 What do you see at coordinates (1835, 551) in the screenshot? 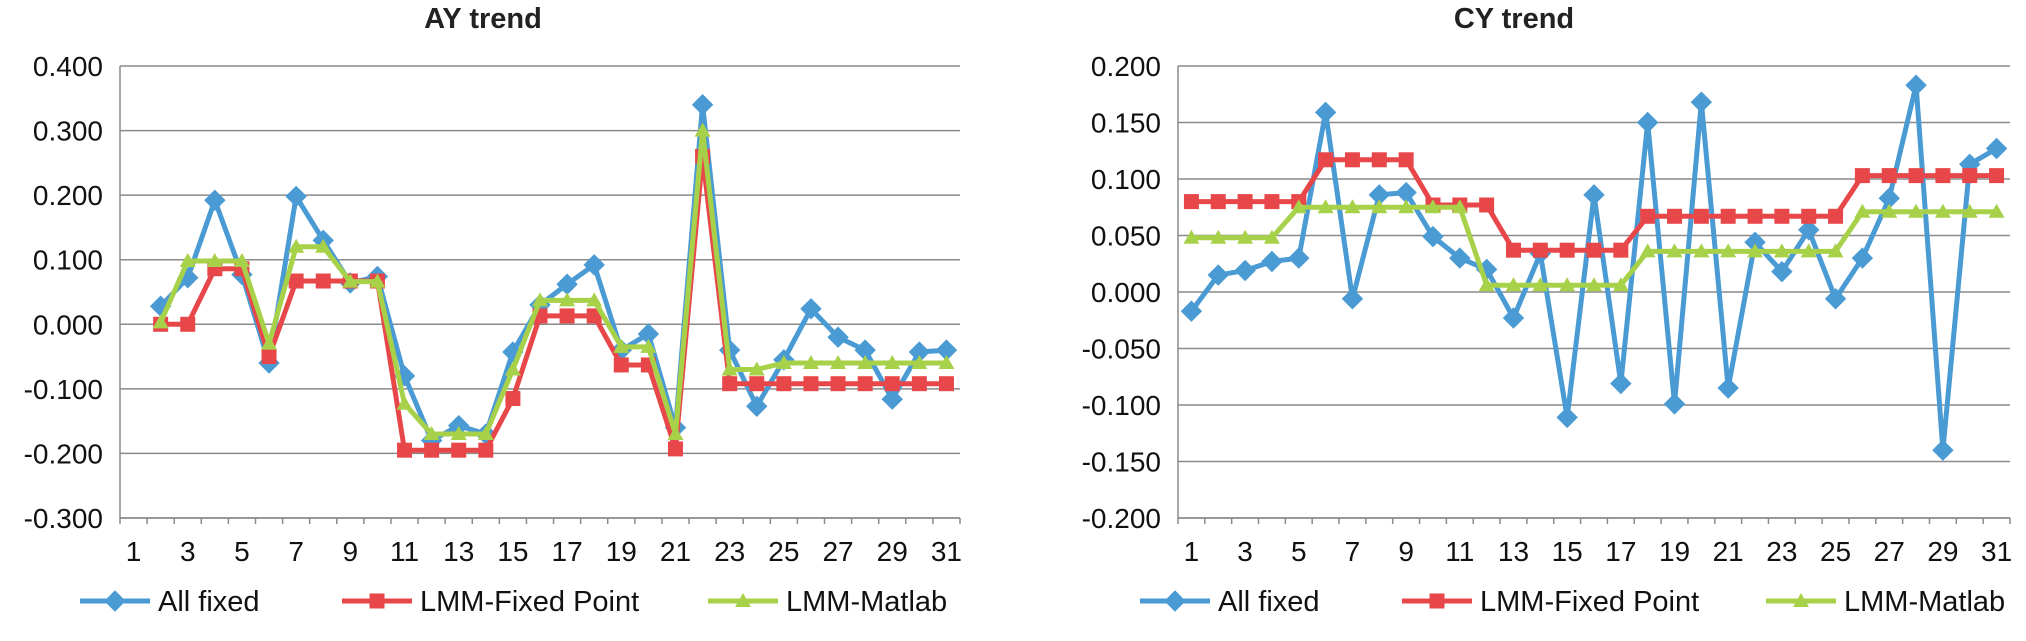
I see `x-tick-label: 25` at bounding box center [1835, 551].